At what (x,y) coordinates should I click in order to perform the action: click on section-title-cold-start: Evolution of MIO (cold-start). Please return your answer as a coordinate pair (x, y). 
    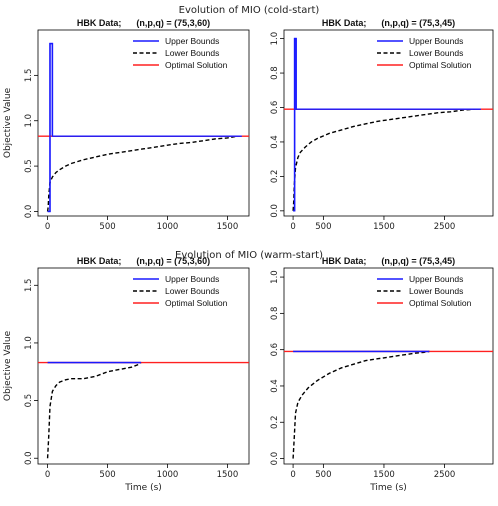
    Looking at the image, I should click on (249, 10).